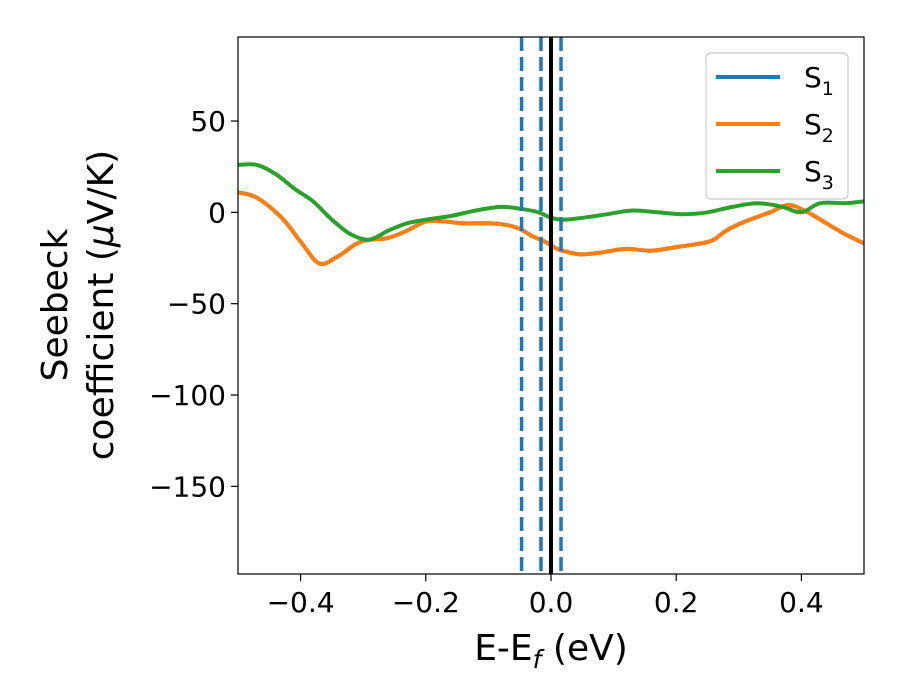  I want to click on y-tick-label: −150, so click(187, 486).